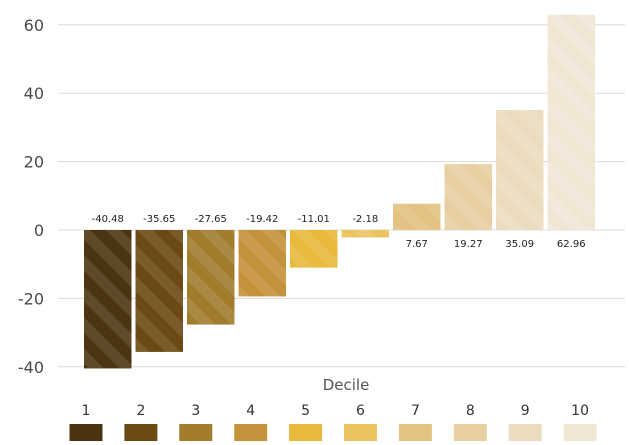 Image resolution: width=629 pixels, height=445 pixels. Describe the element at coordinates (262, 219) in the screenshot. I see `bar-value-label: -19.42` at that location.